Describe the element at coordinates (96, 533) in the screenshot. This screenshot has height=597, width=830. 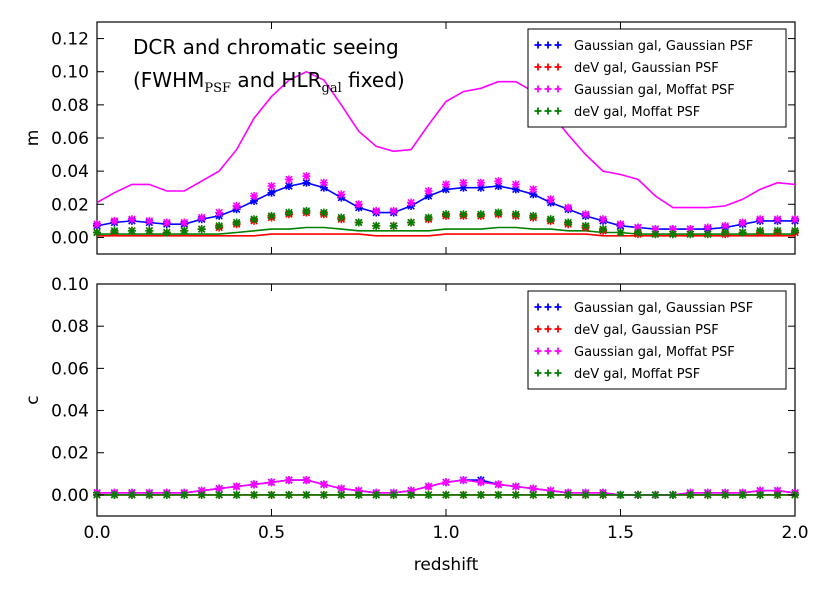
I see `xtick-label: 0.0` at that location.